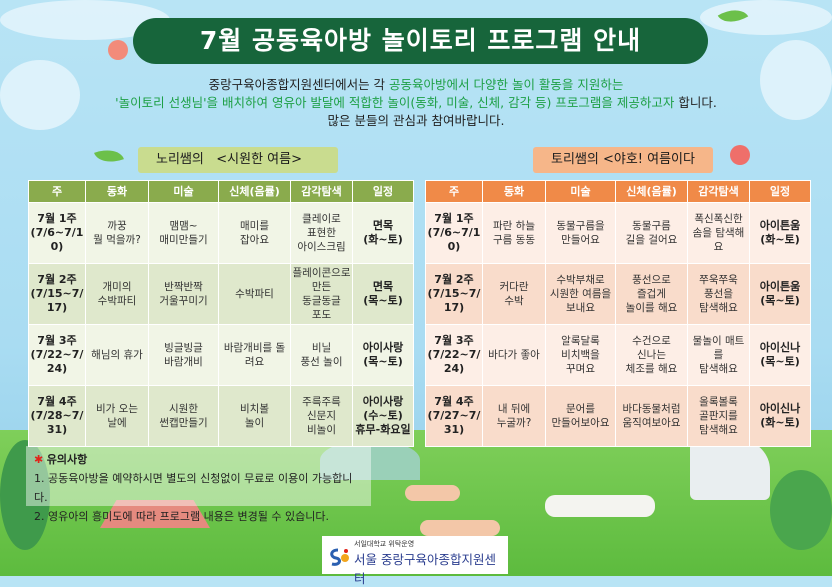  I want to click on activity-cell: 물놀이 매트를 탐색해요, so click(718, 355).